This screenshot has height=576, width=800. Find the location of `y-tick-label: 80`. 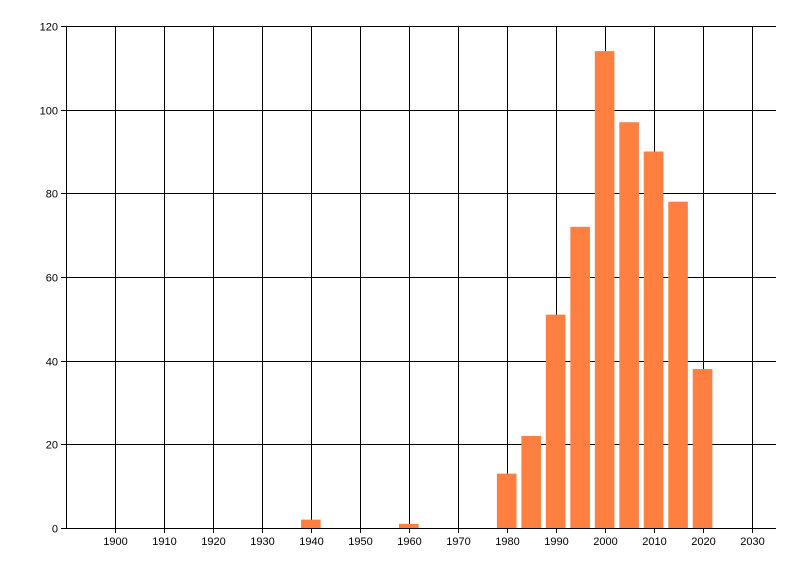

y-tick-label: 80 is located at coordinates (52, 195).